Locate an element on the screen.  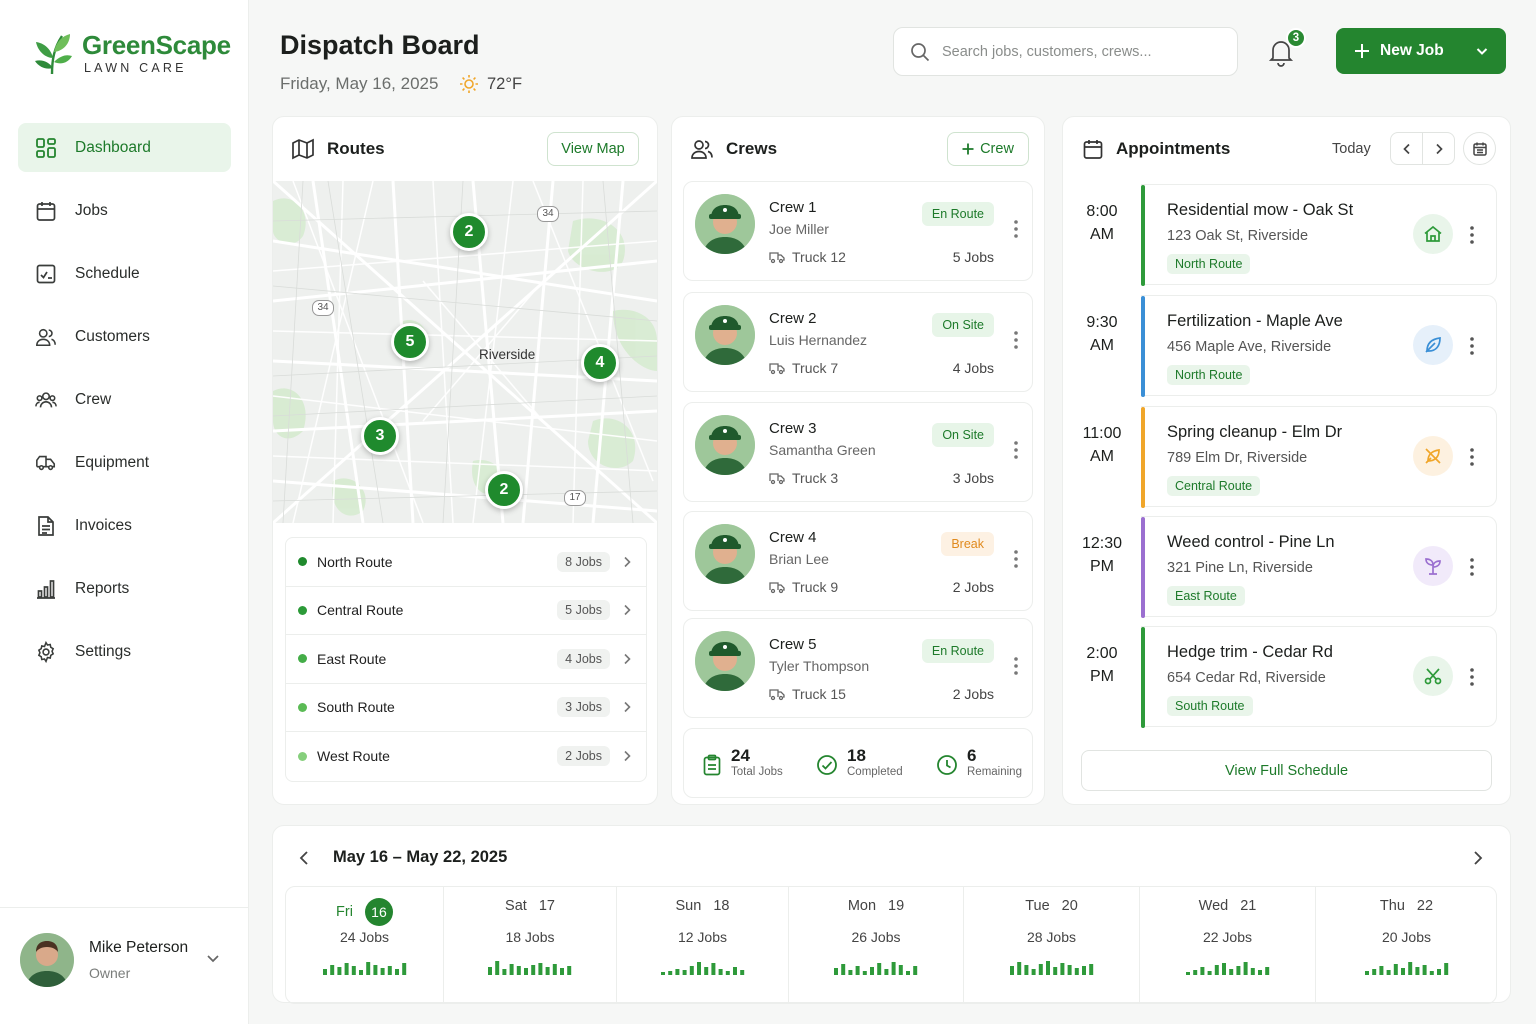
search-bar is located at coordinates (1065, 51).